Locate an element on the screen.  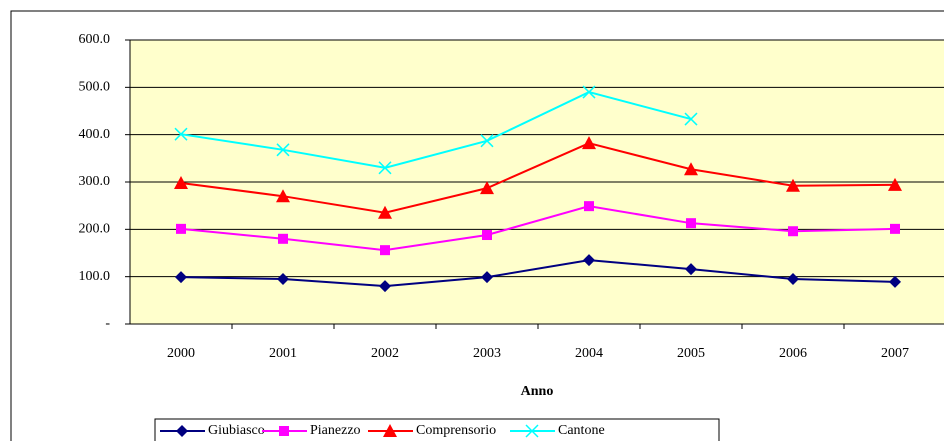
x-axis-title: Anno is located at coordinates (537, 391).